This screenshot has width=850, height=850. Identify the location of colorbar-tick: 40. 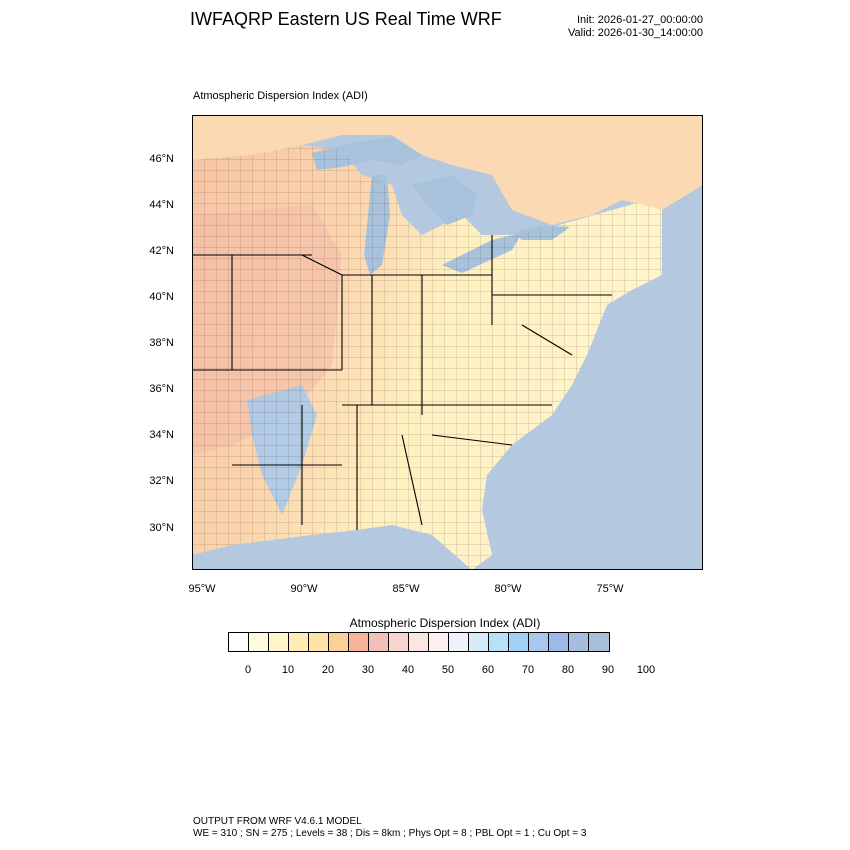
(408, 670).